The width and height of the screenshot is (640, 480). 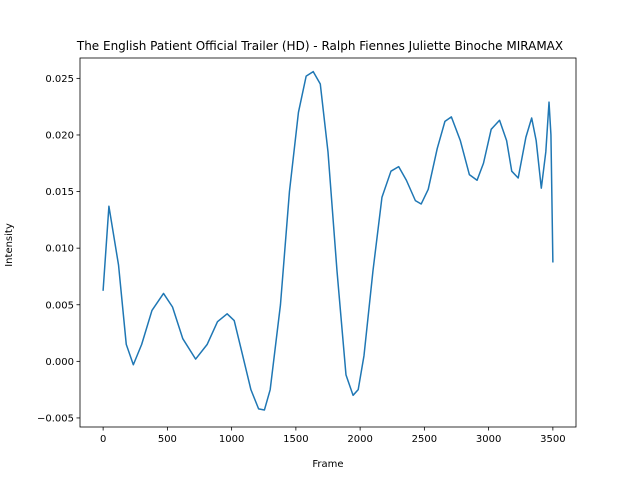 What do you see at coordinates (55, 418) in the screenshot?
I see `y-tick-label: −0.005` at bounding box center [55, 418].